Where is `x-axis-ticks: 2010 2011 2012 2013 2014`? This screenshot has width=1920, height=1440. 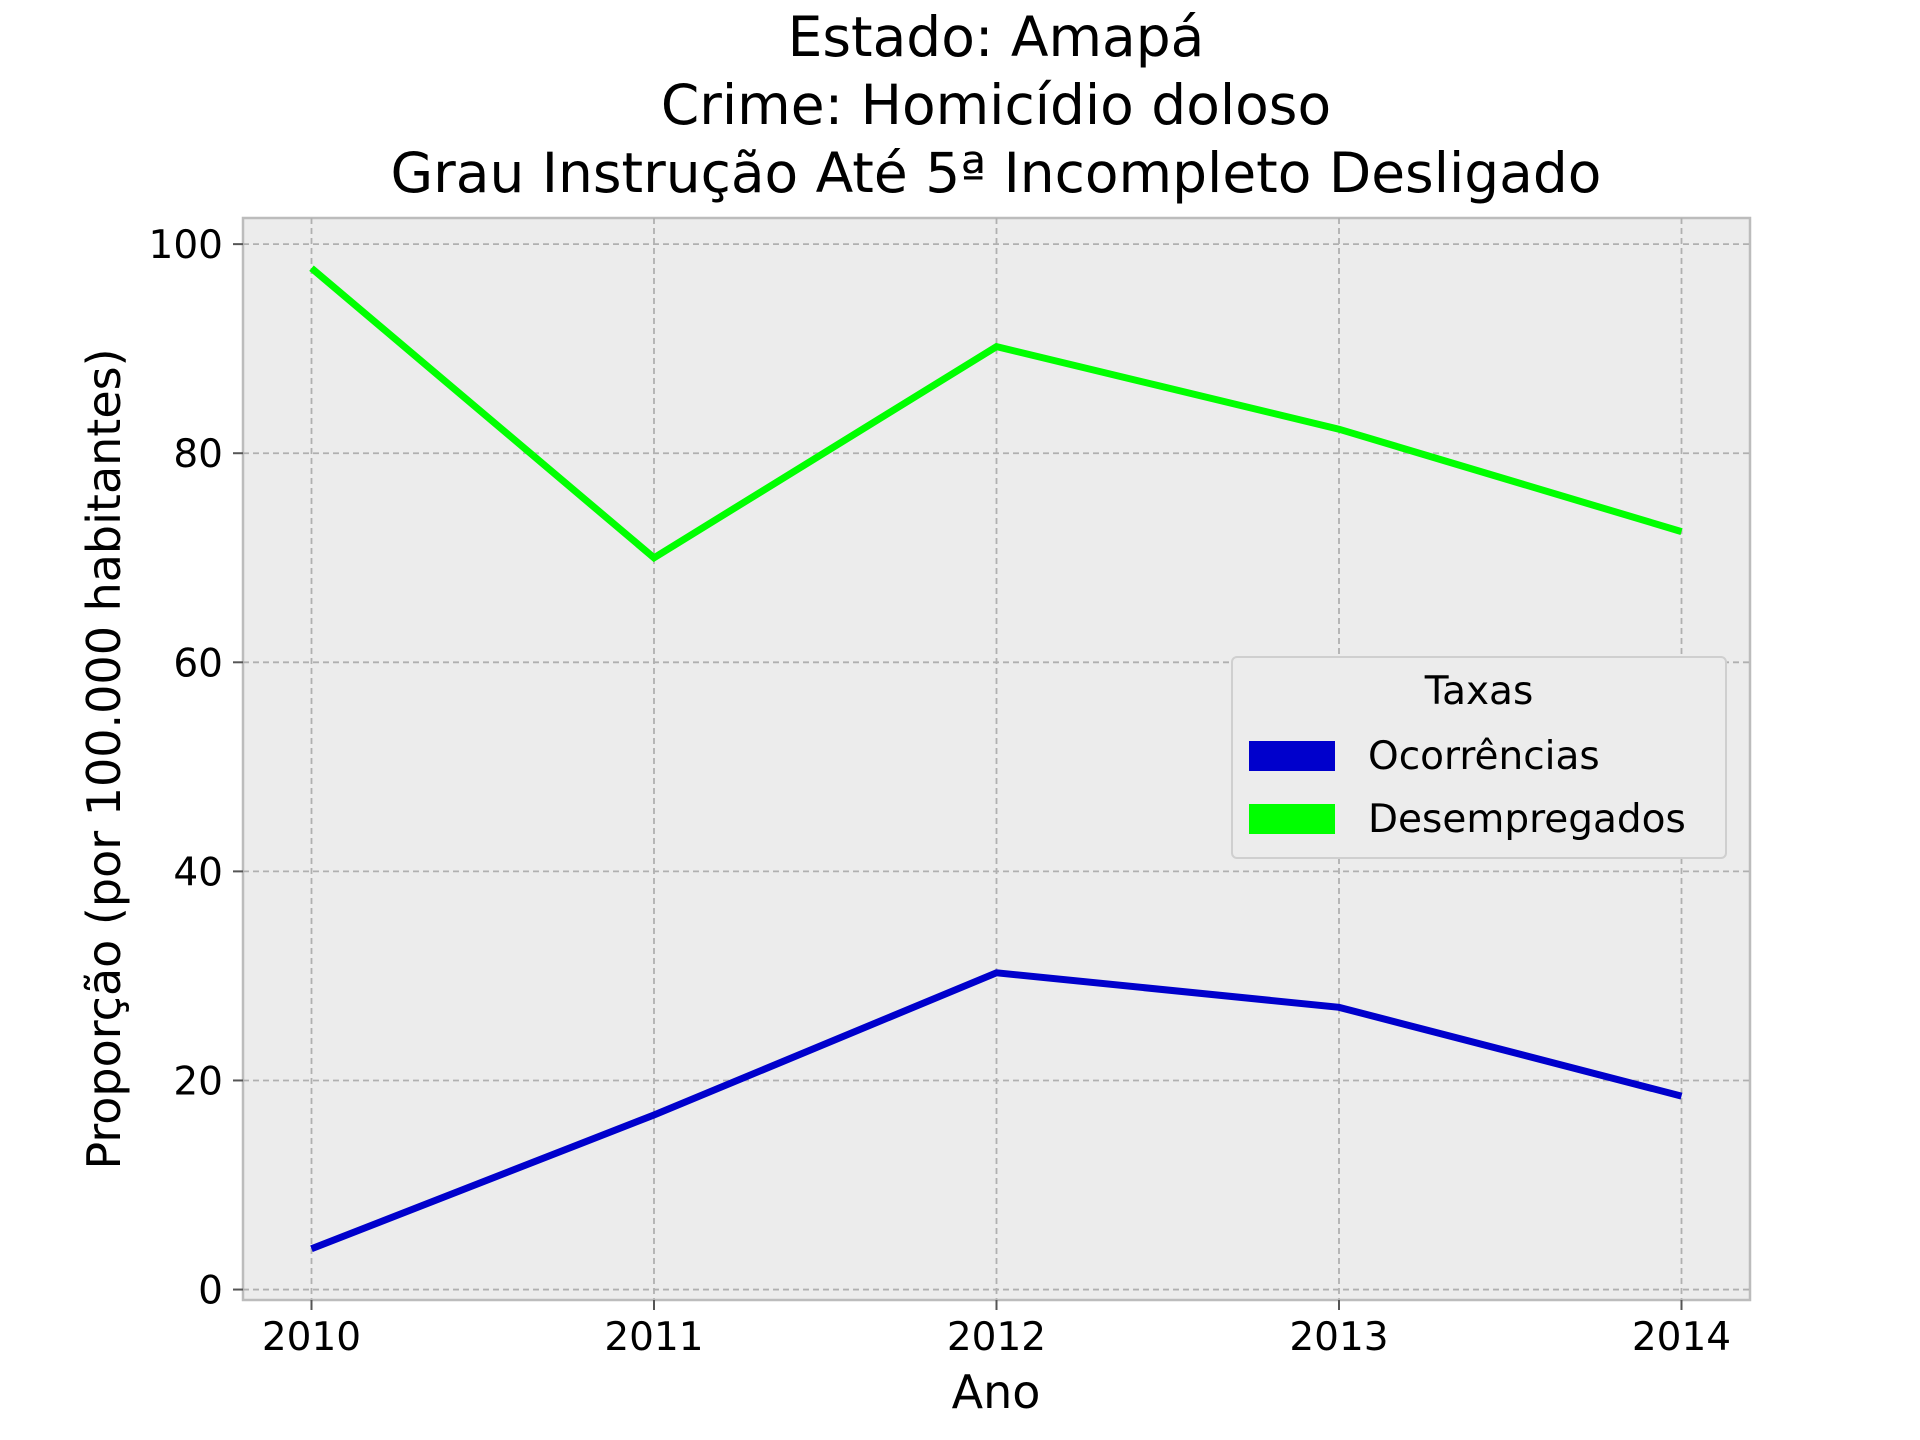 x-axis-ticks: 2010 2011 2012 2013 2014 is located at coordinates (996, 1330).